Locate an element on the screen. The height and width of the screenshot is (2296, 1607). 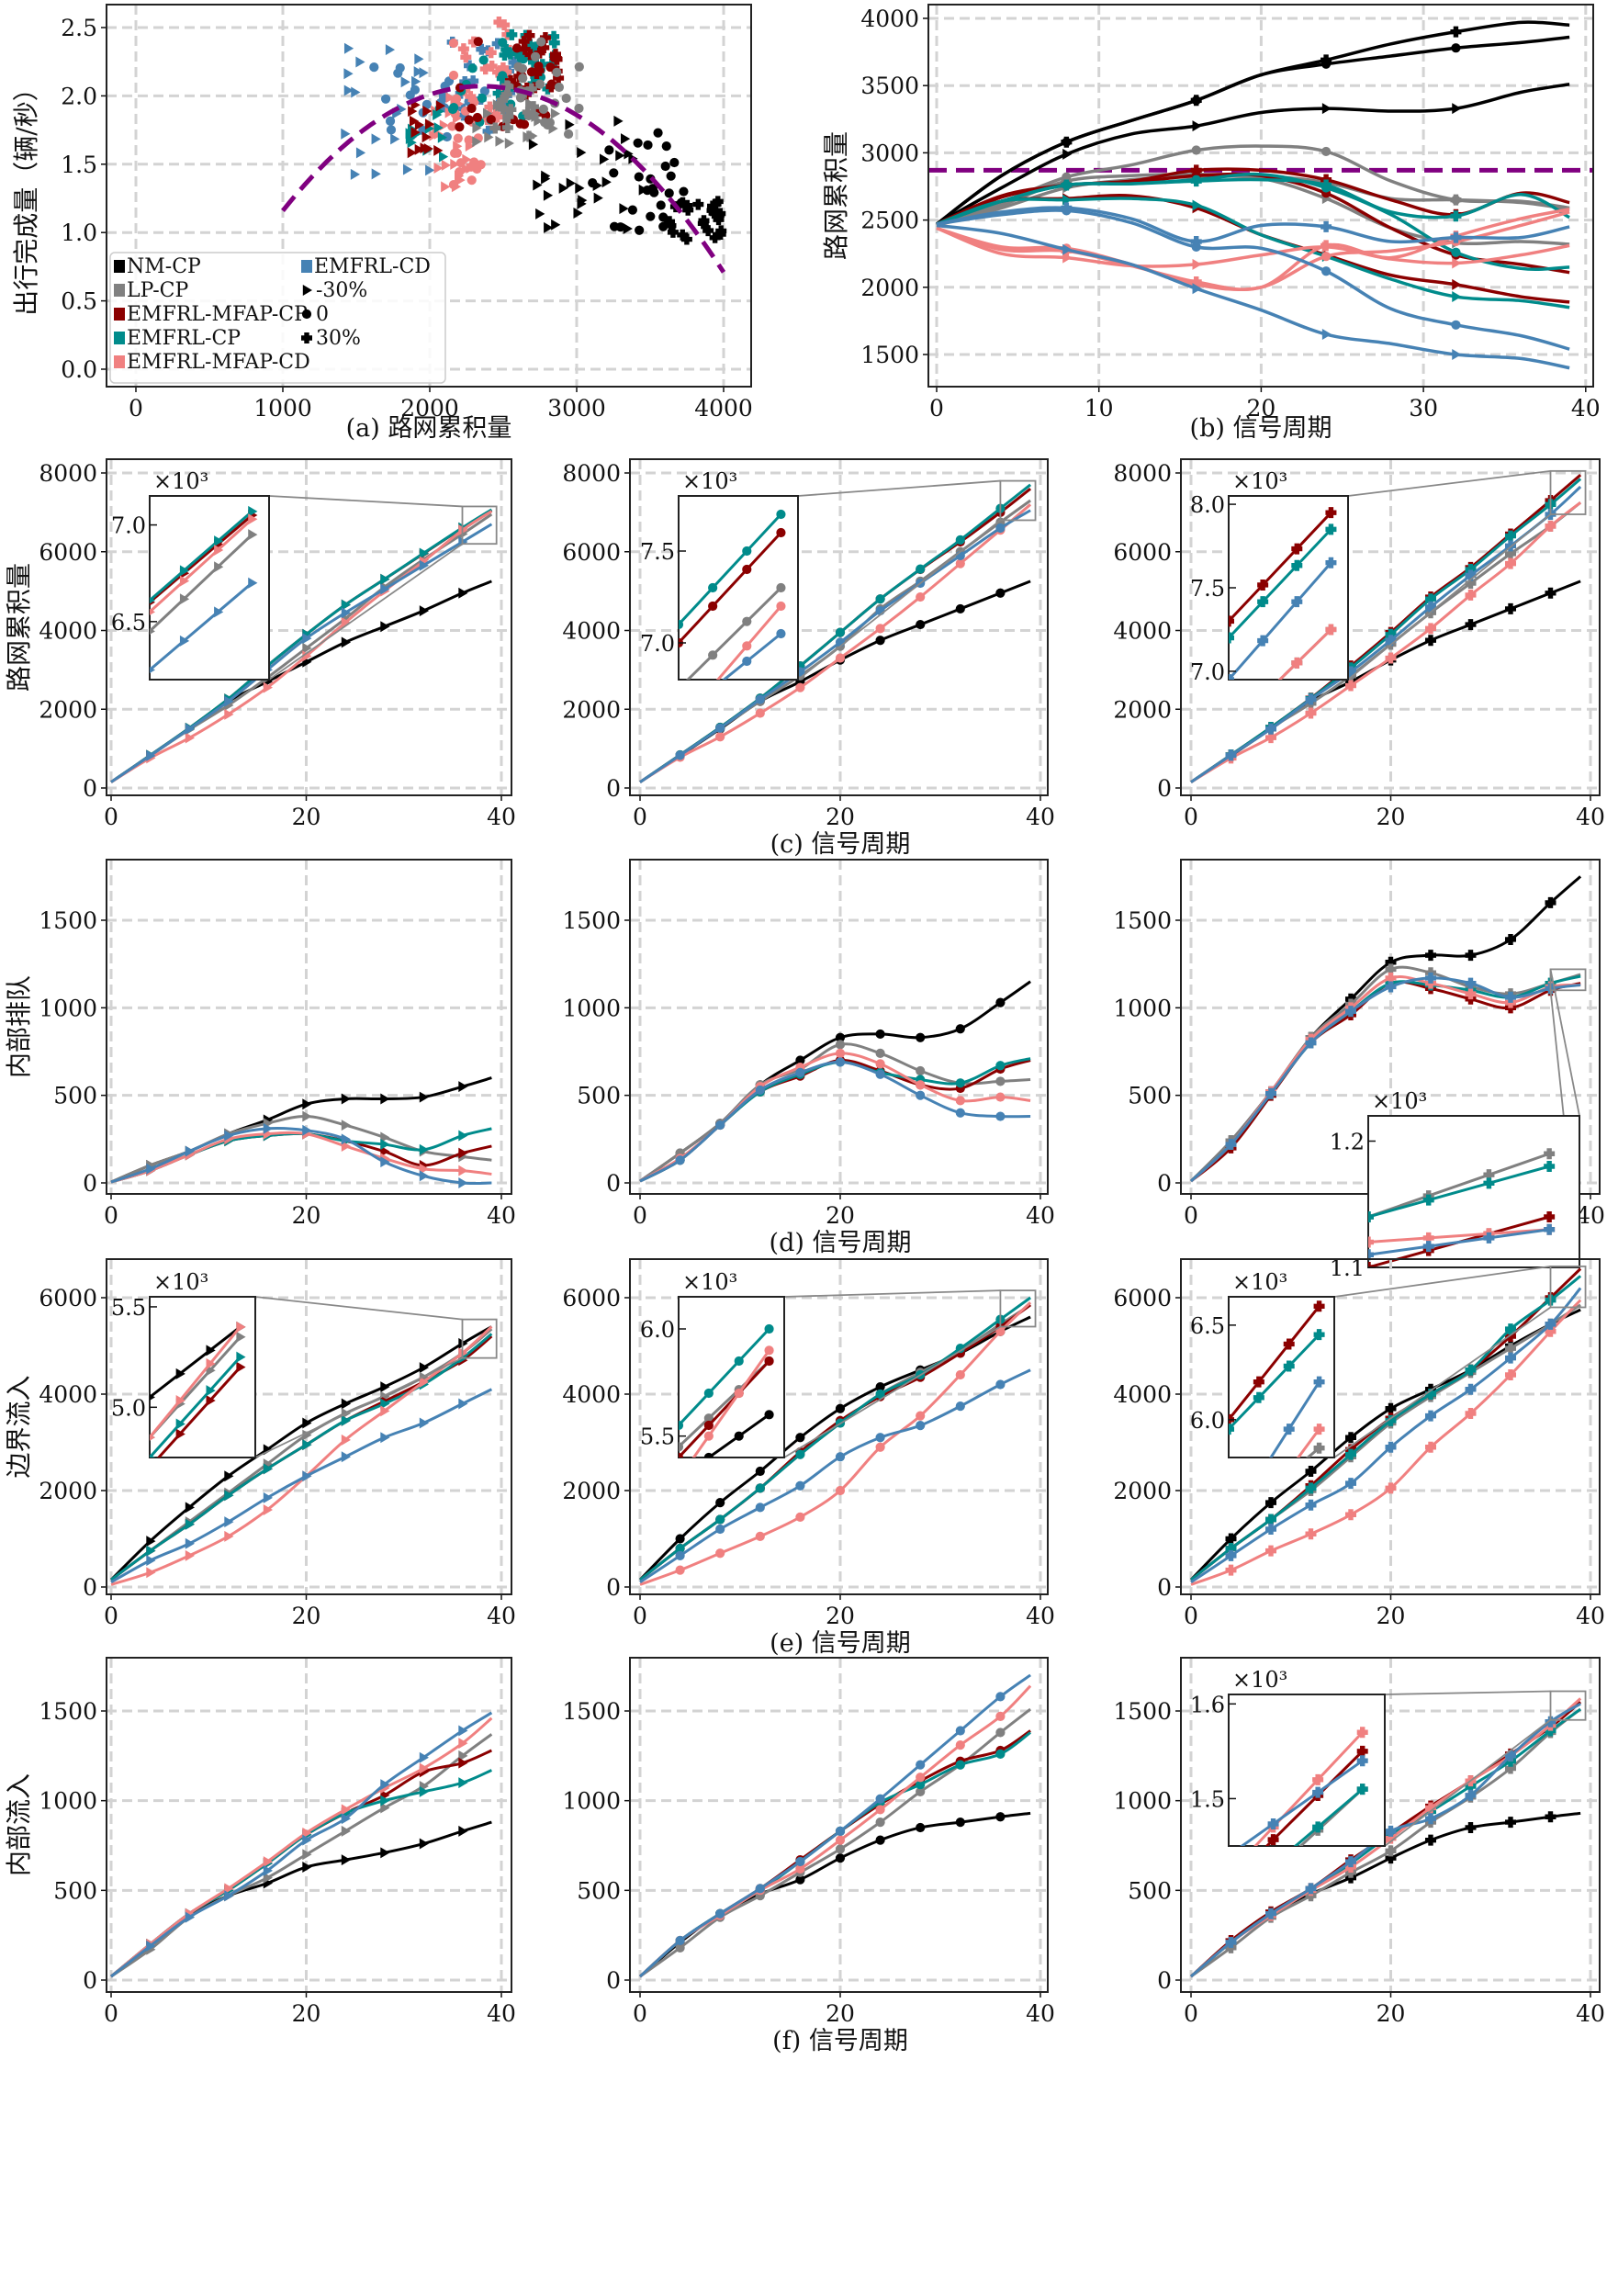
inset-line is located at coordinates (1304, 654).